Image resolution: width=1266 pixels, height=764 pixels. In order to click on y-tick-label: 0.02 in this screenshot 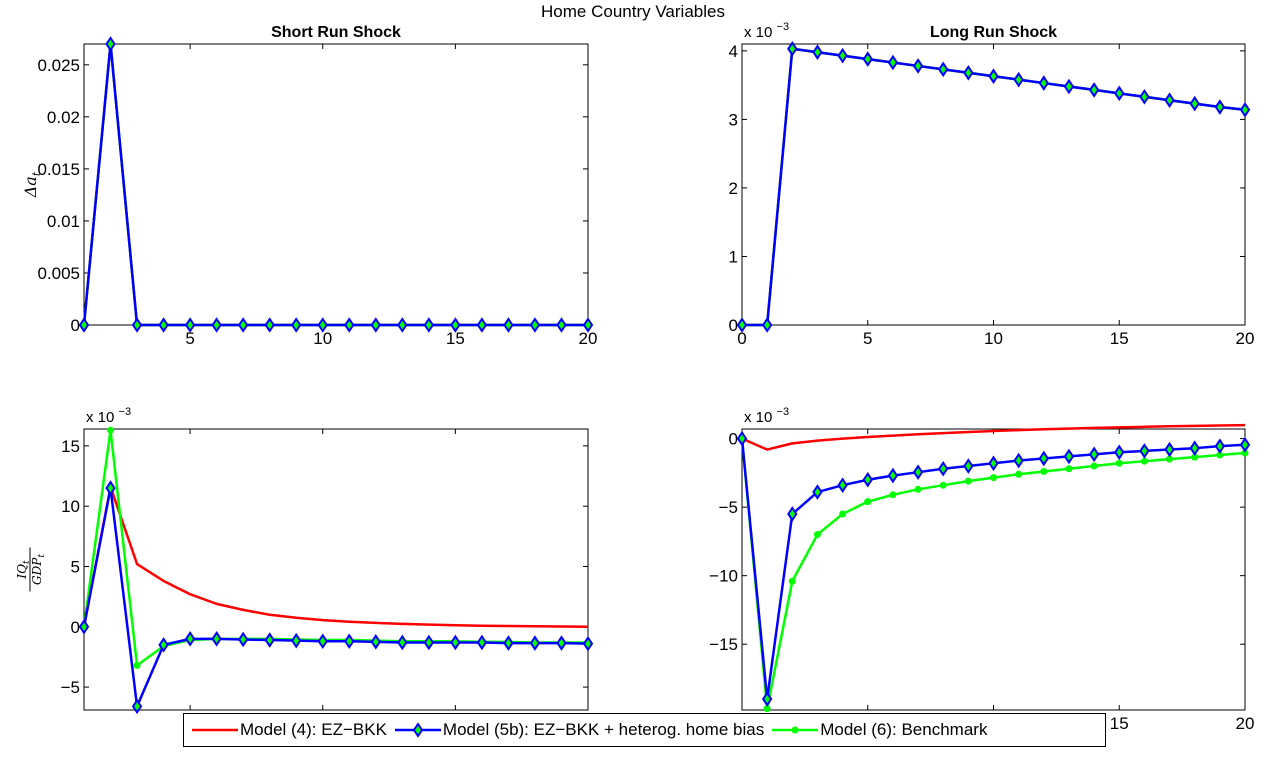, I will do `click(63, 117)`.